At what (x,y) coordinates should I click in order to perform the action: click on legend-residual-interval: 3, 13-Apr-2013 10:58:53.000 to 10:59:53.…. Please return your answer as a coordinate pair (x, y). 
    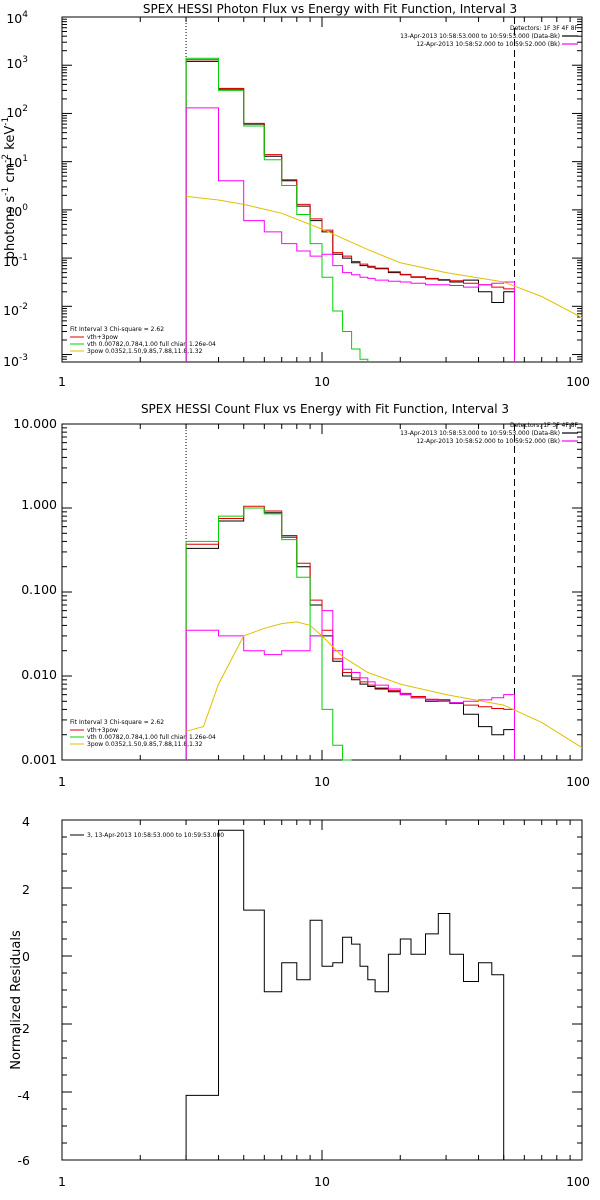
    Looking at the image, I should click on (155, 835).